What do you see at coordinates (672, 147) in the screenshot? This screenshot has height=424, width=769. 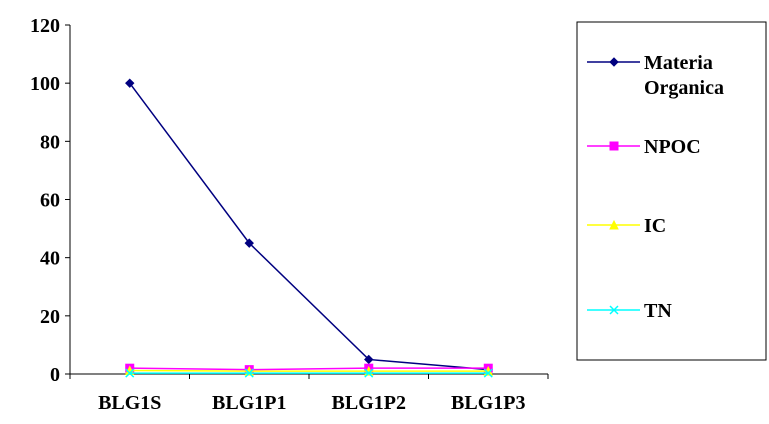 I see `legend-label: NPOC` at bounding box center [672, 147].